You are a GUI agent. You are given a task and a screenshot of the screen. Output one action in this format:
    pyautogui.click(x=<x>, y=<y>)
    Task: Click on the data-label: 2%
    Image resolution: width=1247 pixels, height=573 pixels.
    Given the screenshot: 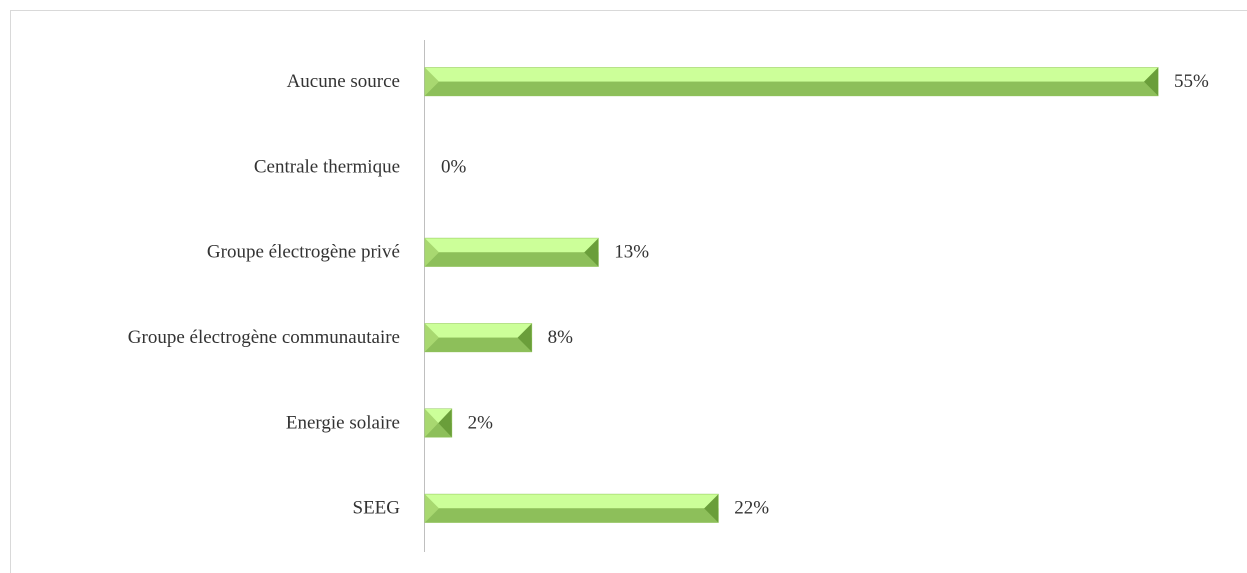 What is the action you would take?
    pyautogui.click(x=481, y=422)
    